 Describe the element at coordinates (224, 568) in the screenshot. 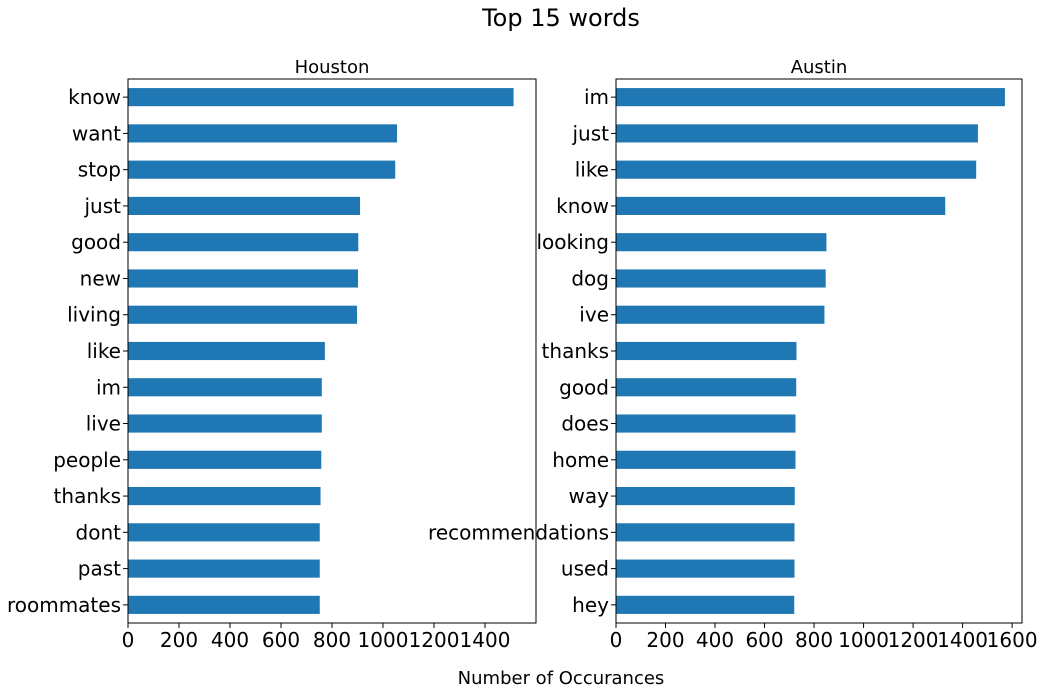

I see `bar-past` at that location.